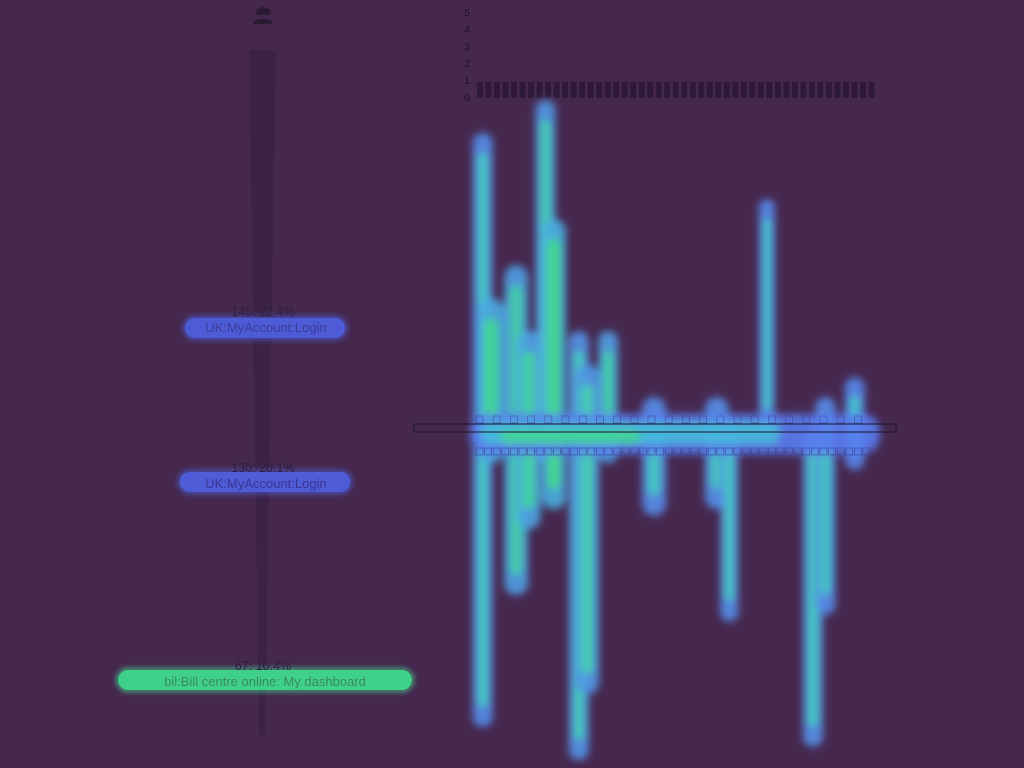  What do you see at coordinates (467, 47) in the screenshot?
I see `y-tick-3: 3` at bounding box center [467, 47].